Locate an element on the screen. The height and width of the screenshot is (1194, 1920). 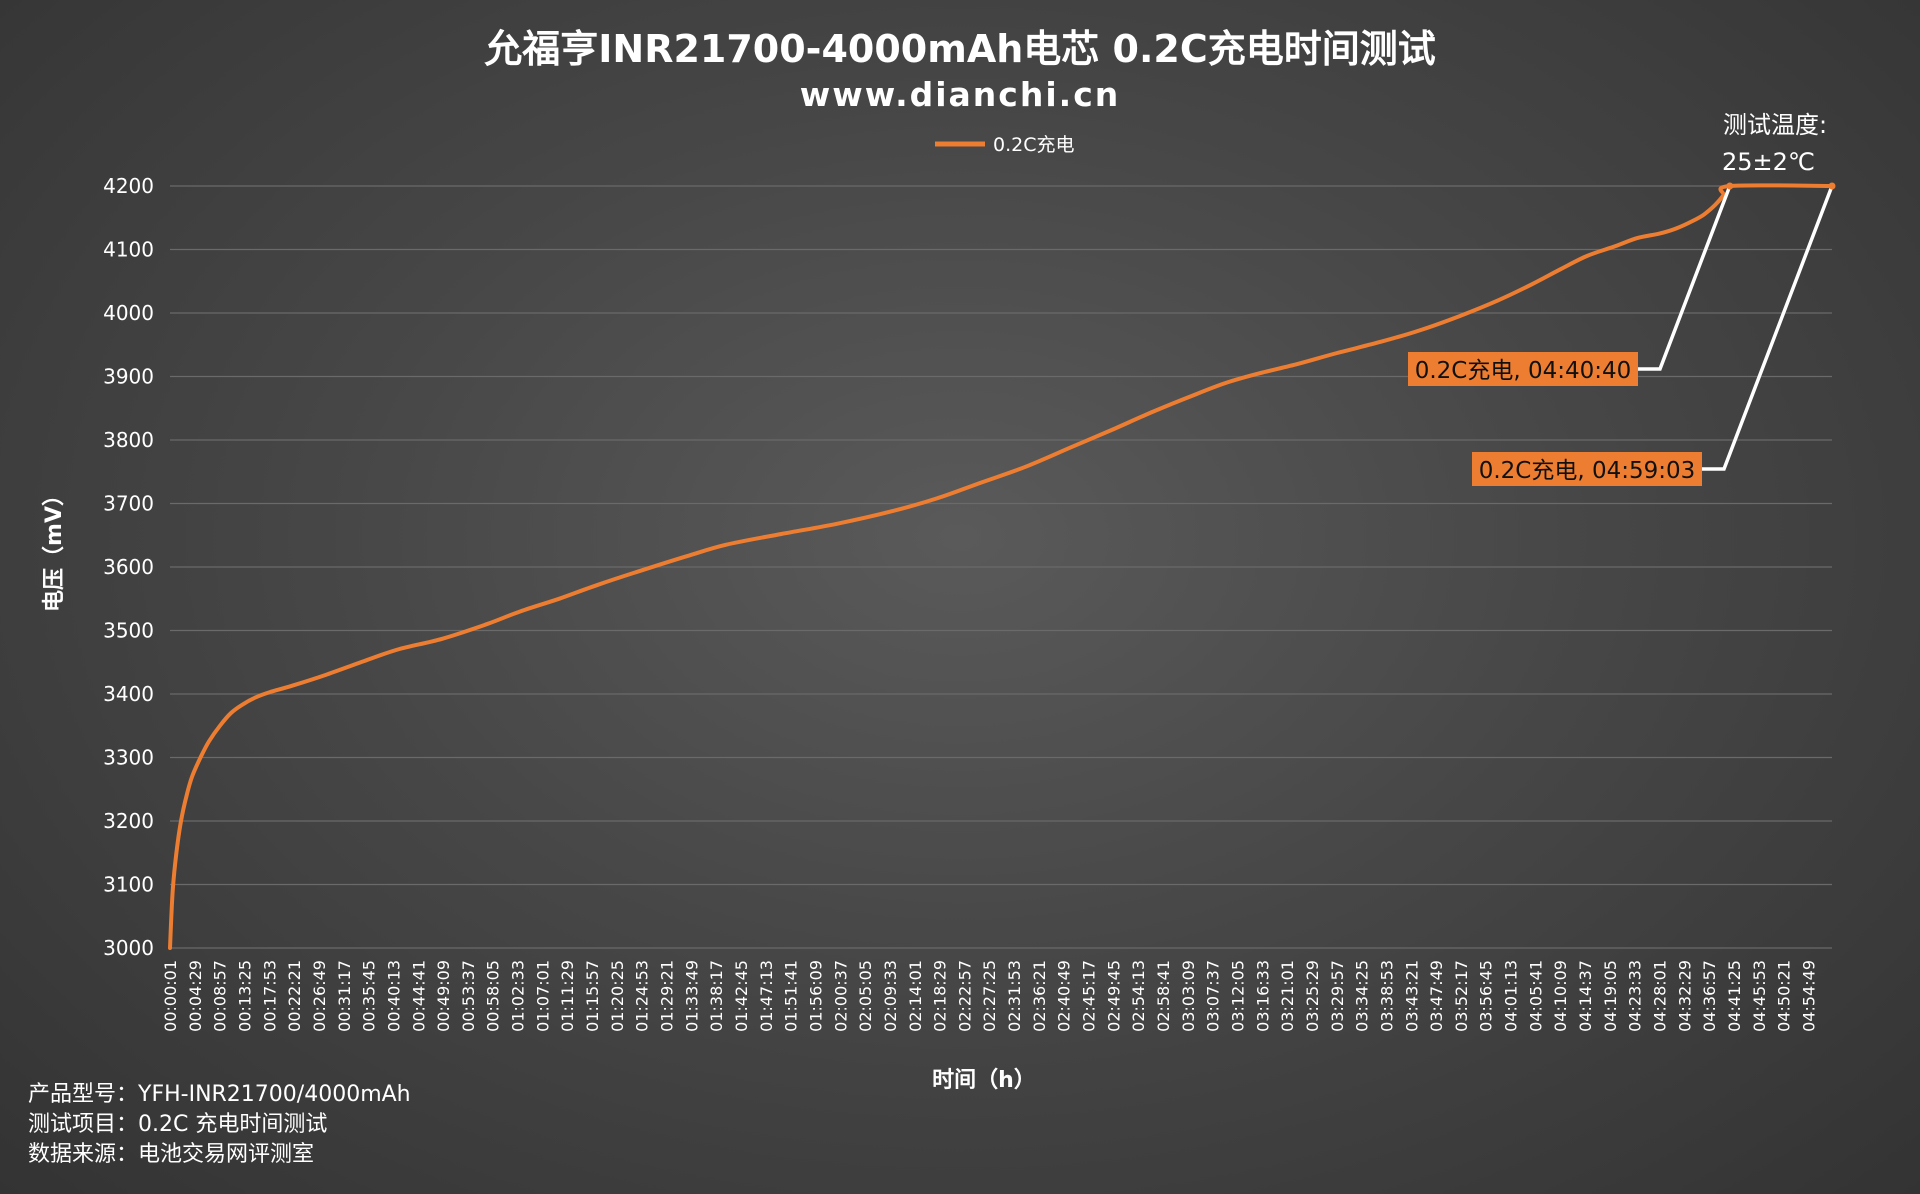
x-tick-label: 01:29:21 is located at coordinates (667, 996).